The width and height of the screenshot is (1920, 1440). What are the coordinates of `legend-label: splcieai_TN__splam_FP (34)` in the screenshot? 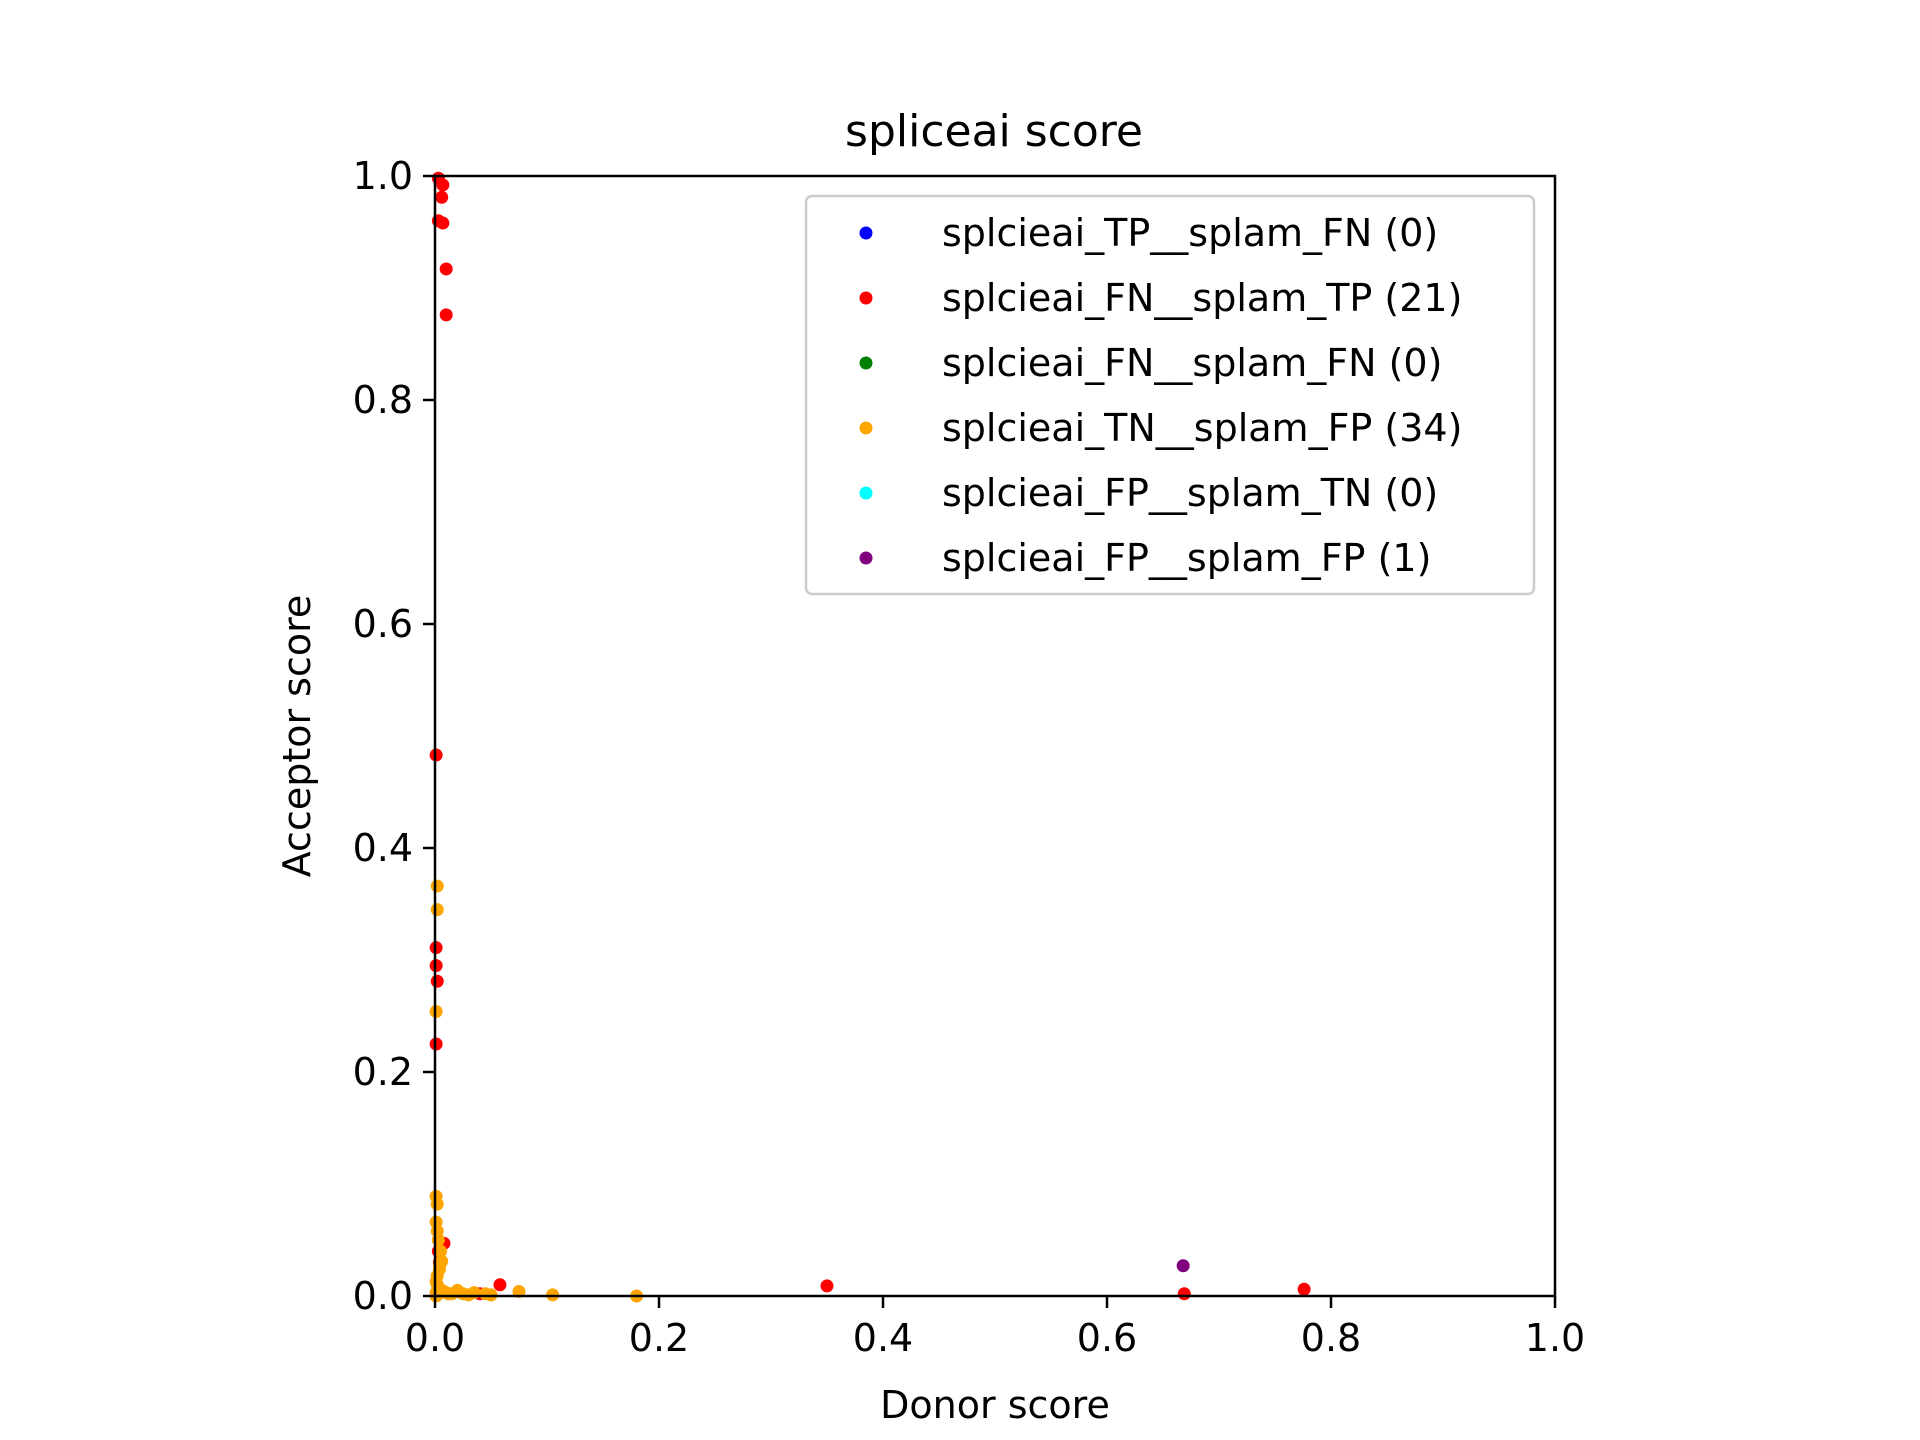 It's located at (1202, 428).